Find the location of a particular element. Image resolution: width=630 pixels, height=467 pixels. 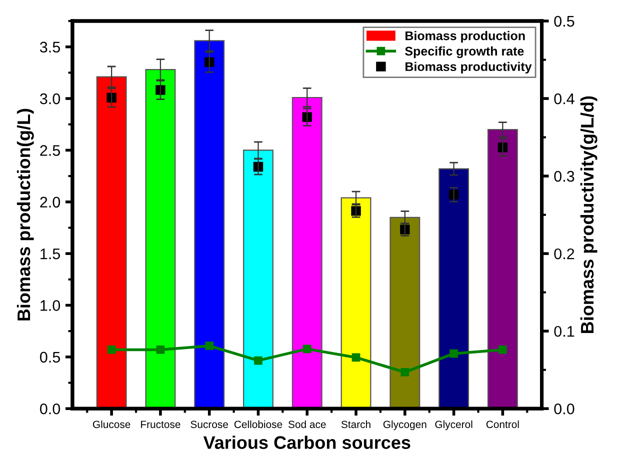

y-axis-title: Biomass production(g/L) is located at coordinates (25, 214).